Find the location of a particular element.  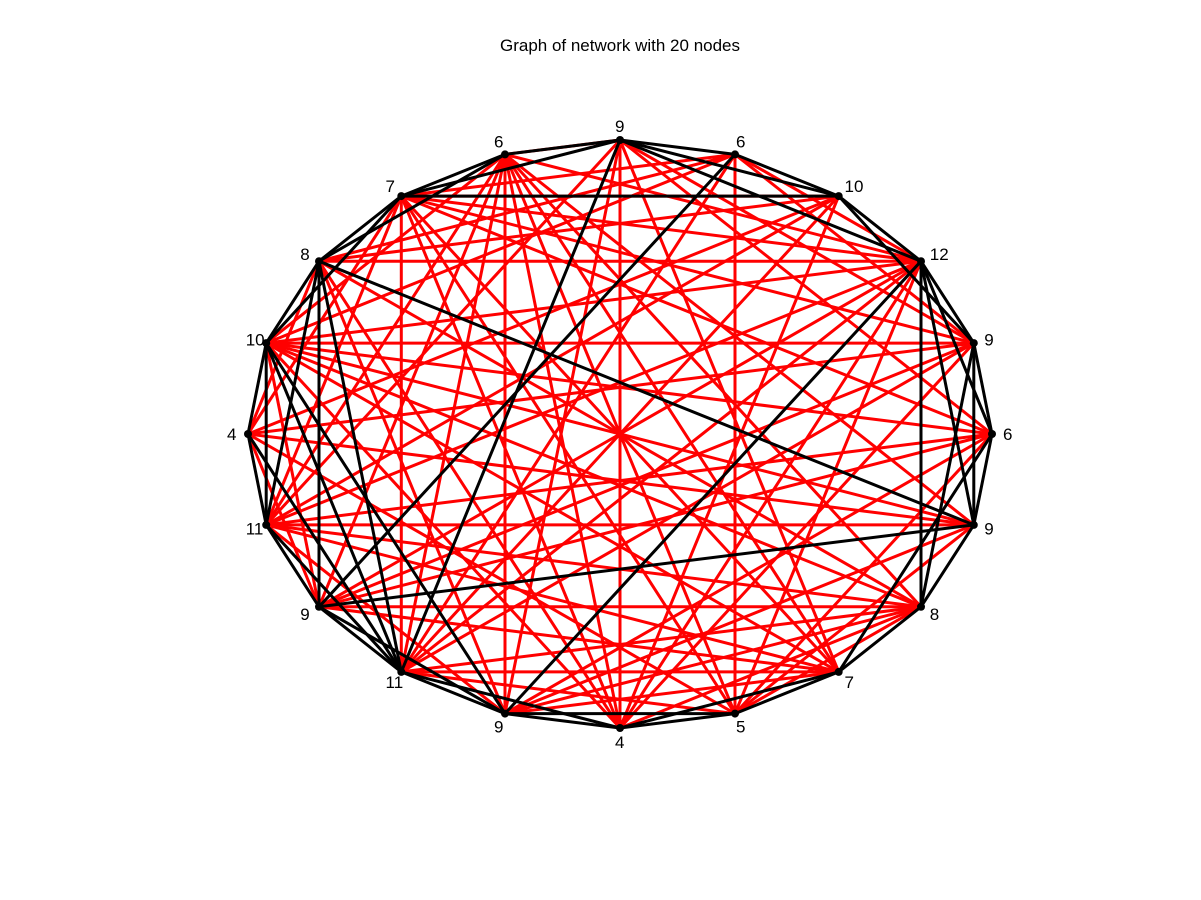

node-label-3: 12 is located at coordinates (939, 254).